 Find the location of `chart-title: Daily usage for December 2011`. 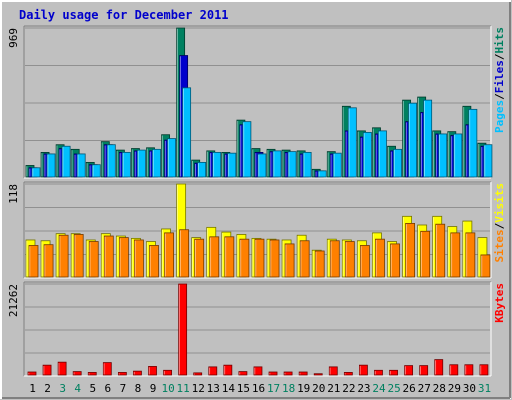

chart-title: Daily usage for December 2011 is located at coordinates (124, 15).